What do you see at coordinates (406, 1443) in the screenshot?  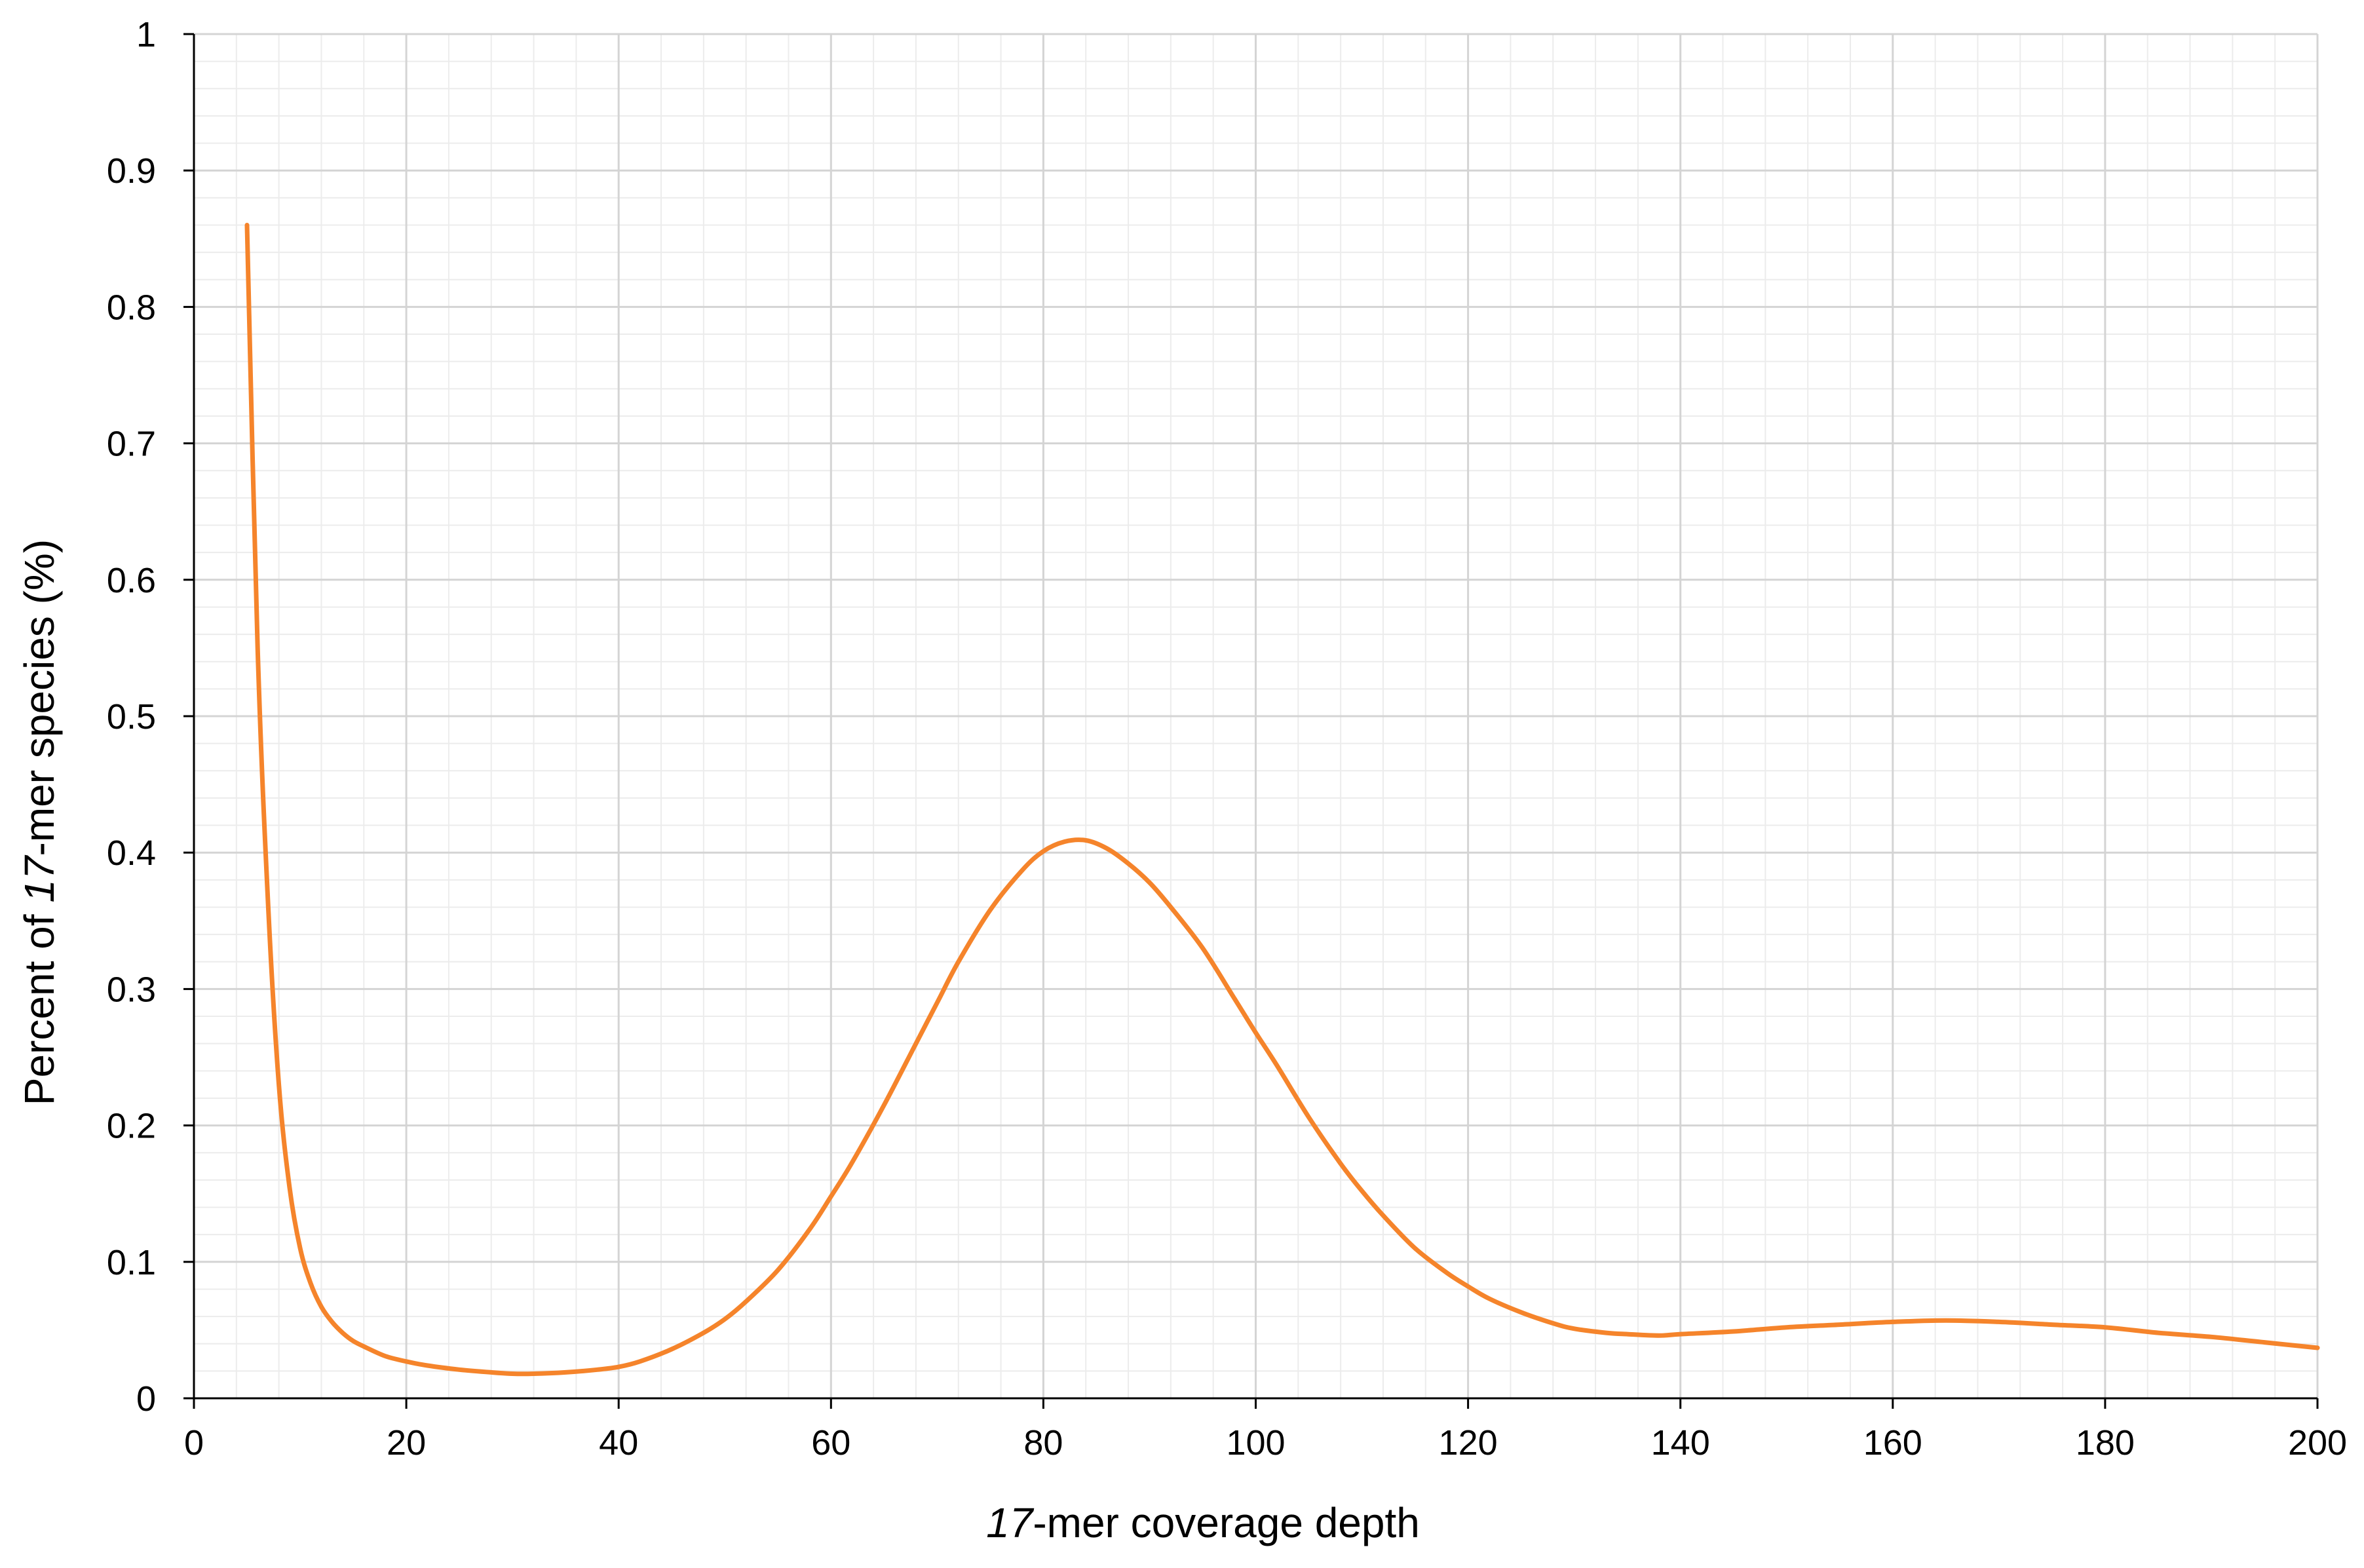 I see `x-tick-label: 20` at bounding box center [406, 1443].